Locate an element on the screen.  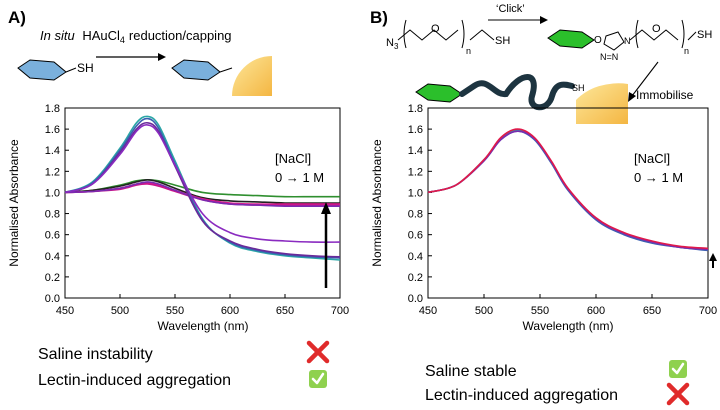
panel-b-legend-item-1: Saline stable is located at coordinates (471, 371).